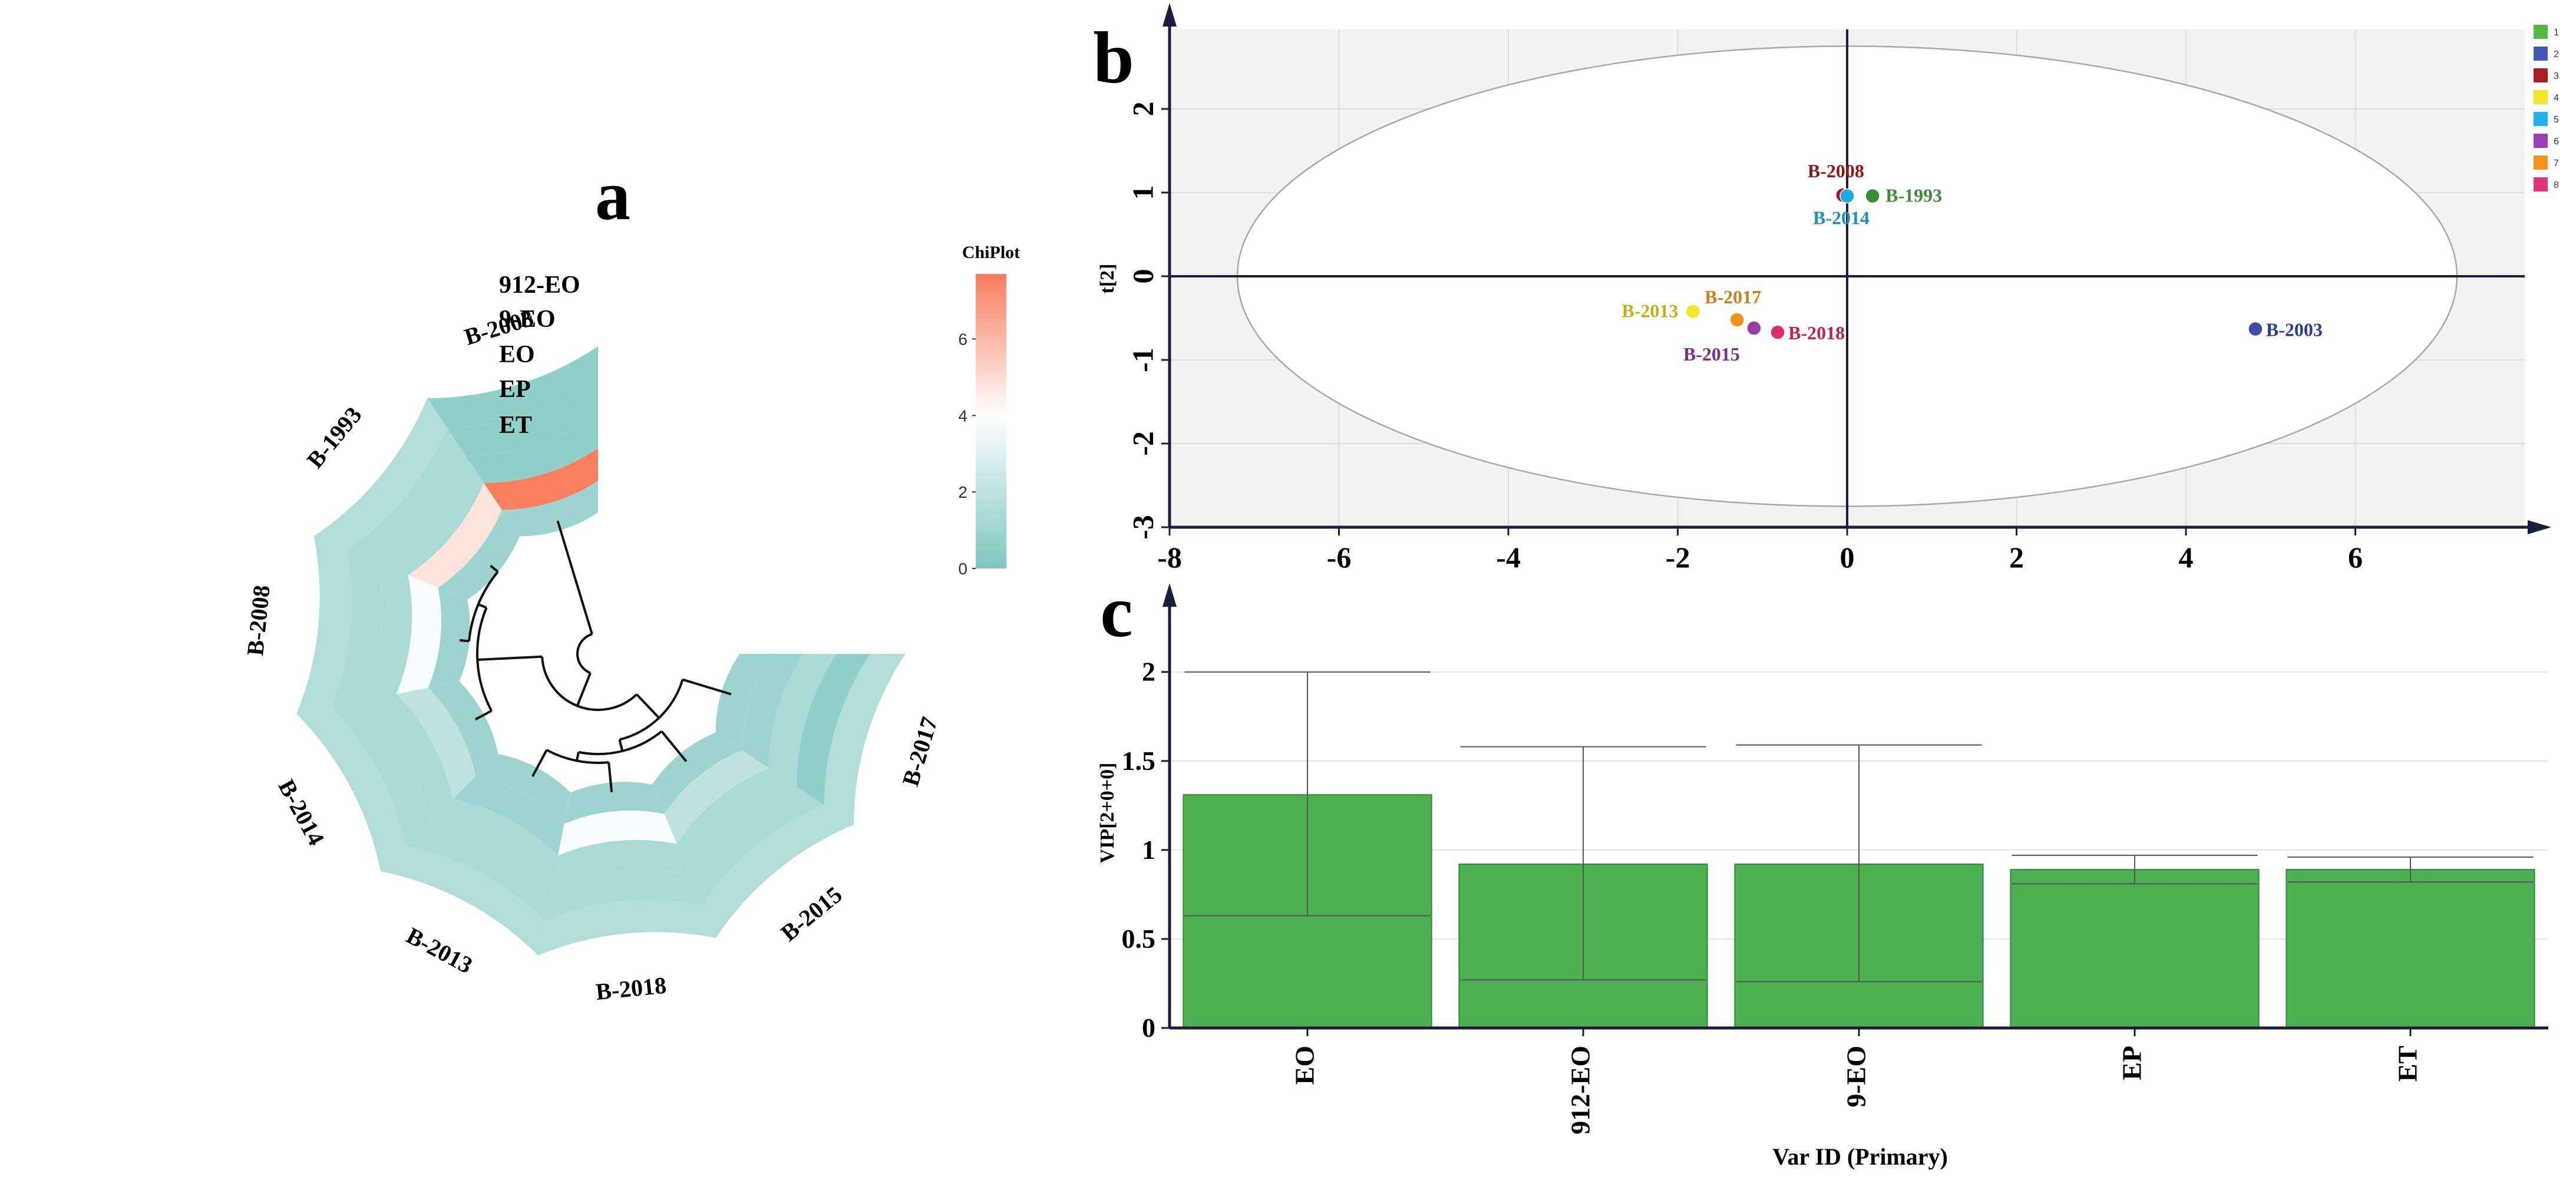 The image size is (2576, 1187). What do you see at coordinates (1847, 558) in the screenshot?
I see `x-tick-label: 0` at bounding box center [1847, 558].